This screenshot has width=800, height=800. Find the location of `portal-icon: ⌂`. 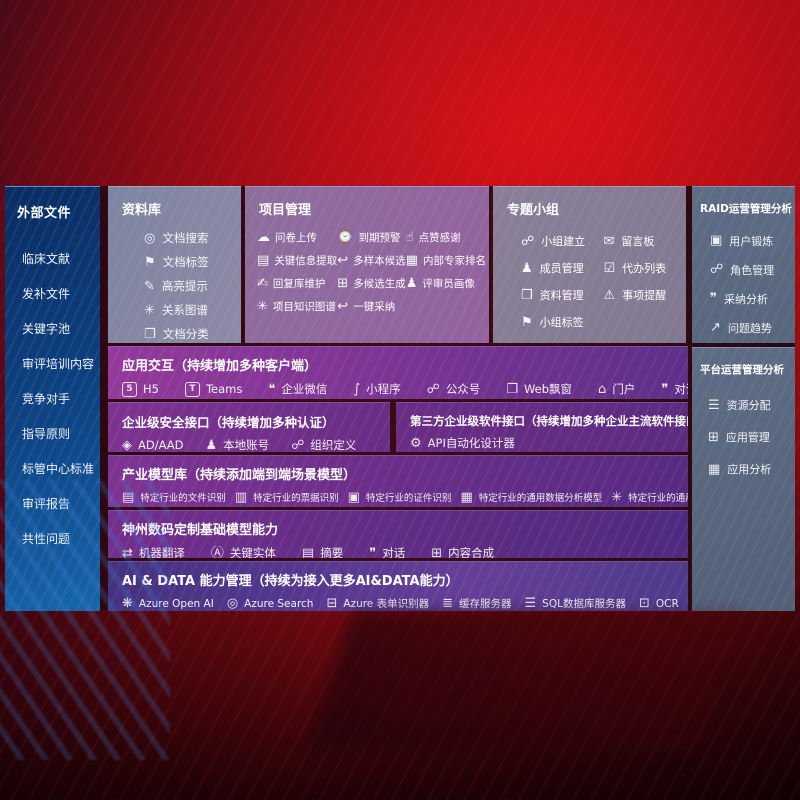

portal-icon: ⌂ is located at coordinates (602, 389).